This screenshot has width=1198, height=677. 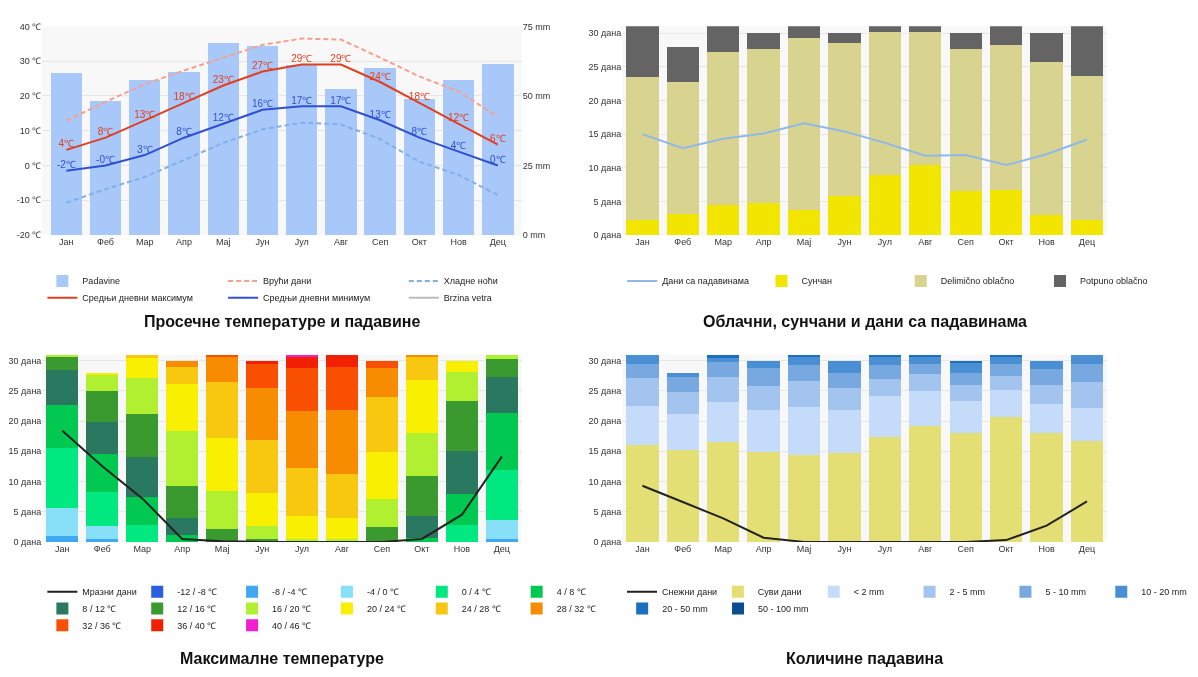 What do you see at coordinates (884, 242) in the screenshot?
I see `x-tick-label: Јул` at bounding box center [884, 242].